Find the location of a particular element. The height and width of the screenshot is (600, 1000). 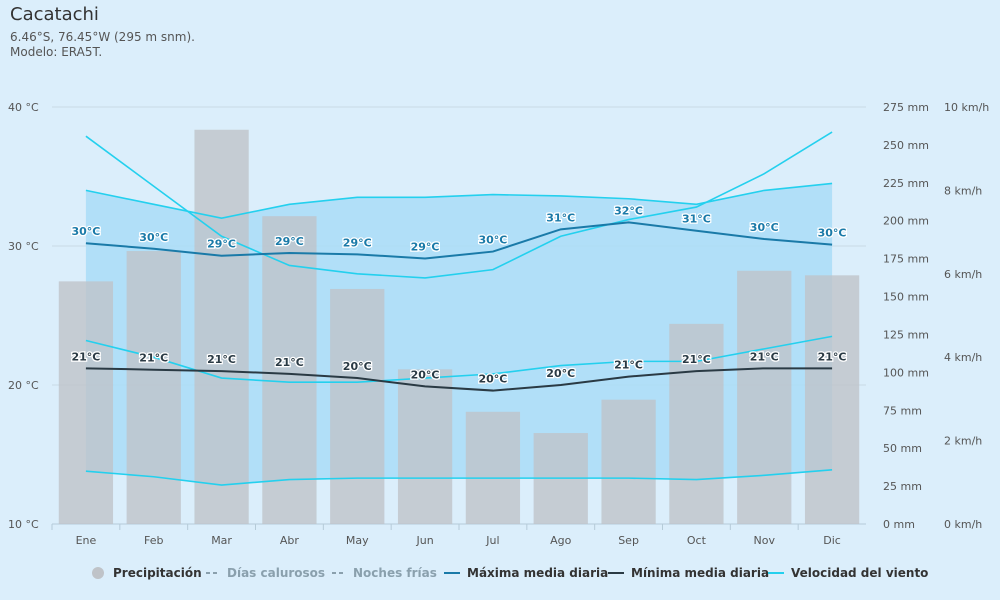

page-title: Cacatachi is located at coordinates (54, 14).